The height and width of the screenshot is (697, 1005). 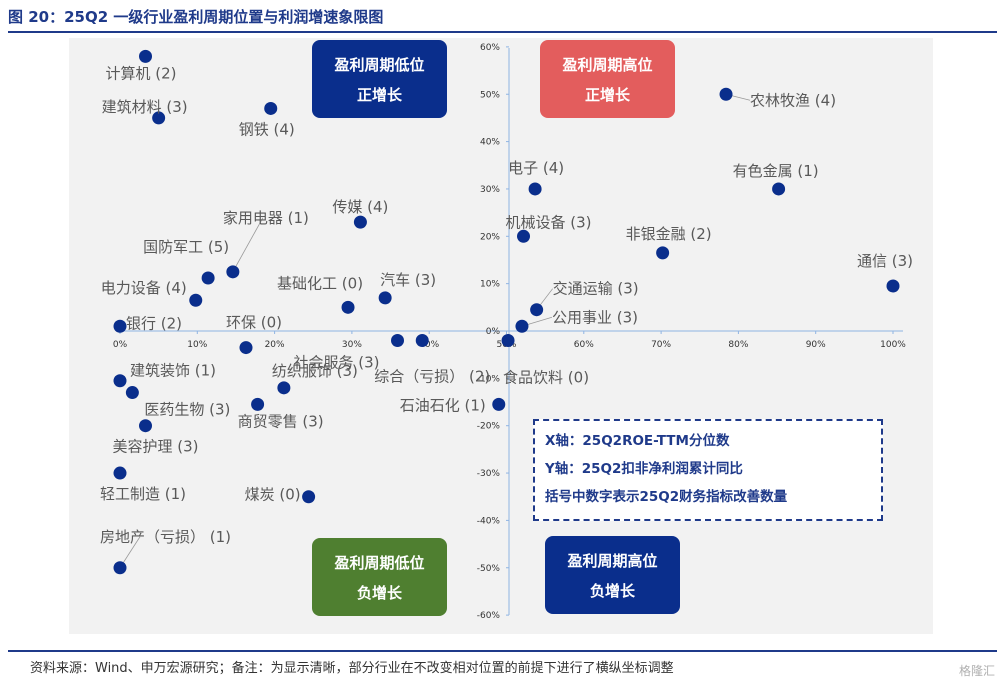 What do you see at coordinates (266, 218) in the screenshot?
I see `point-label: 家用电器 (1)` at bounding box center [266, 218].